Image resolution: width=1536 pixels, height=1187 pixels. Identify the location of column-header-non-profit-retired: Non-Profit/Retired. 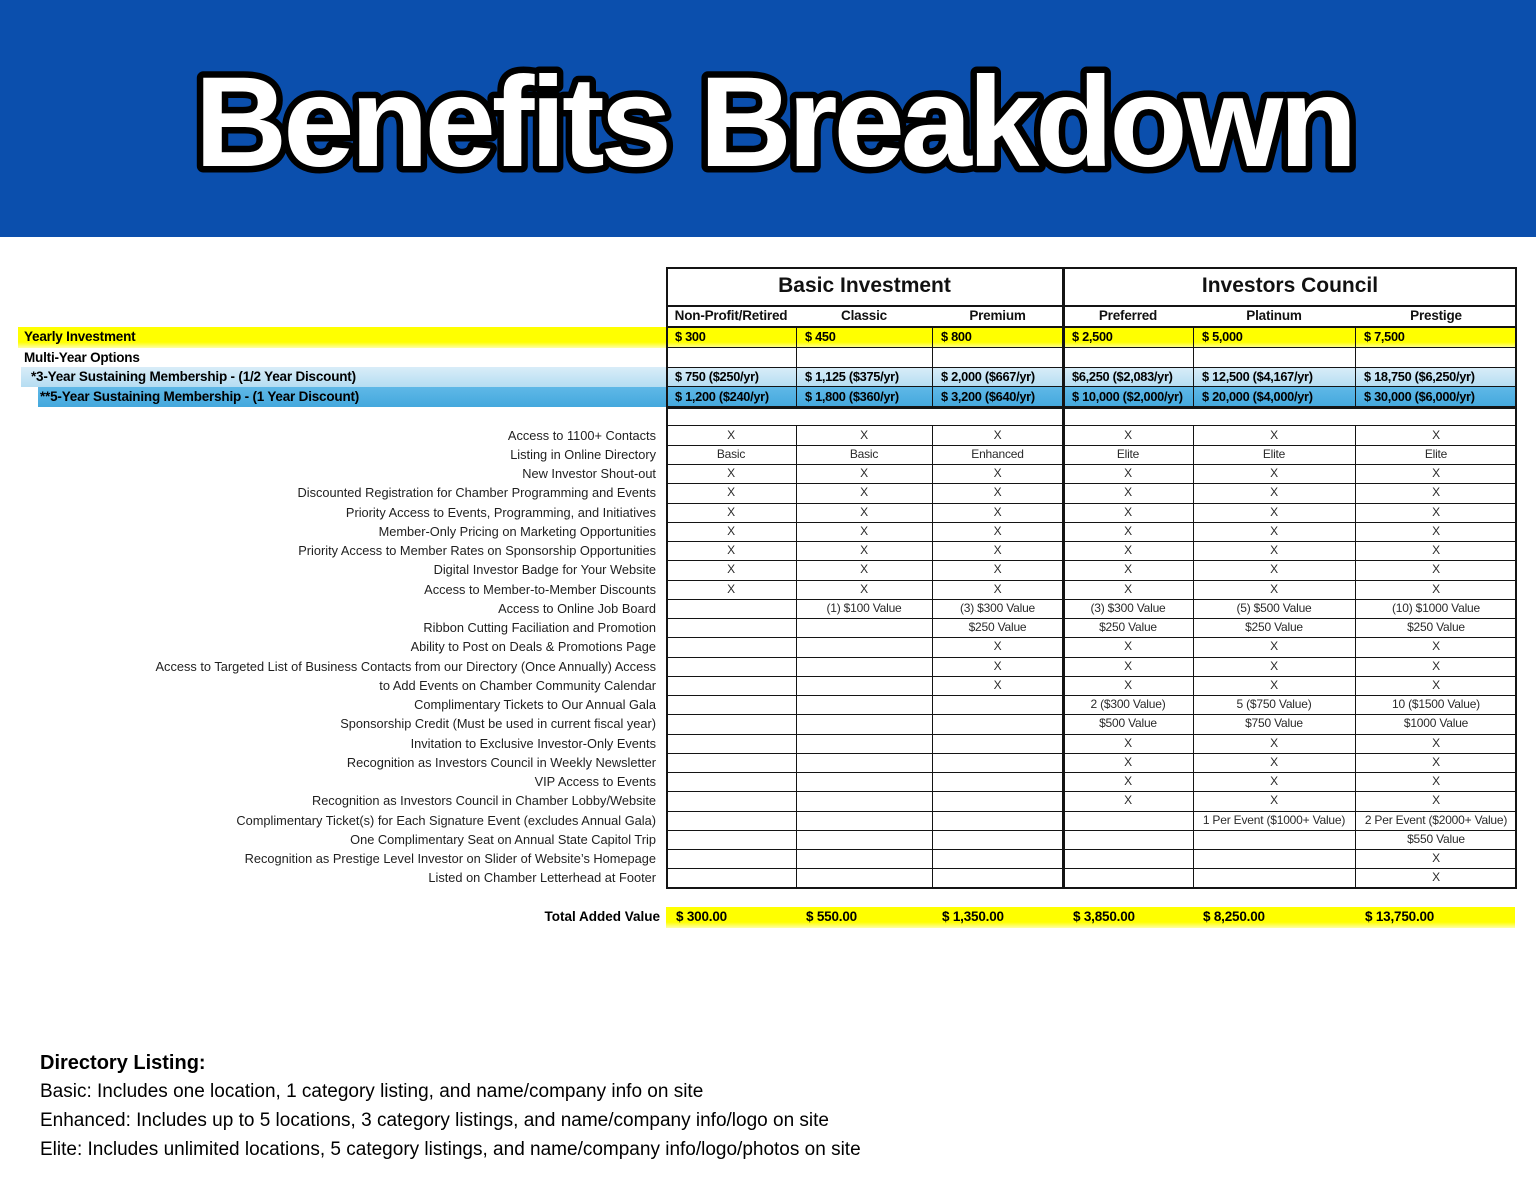
(731, 315).